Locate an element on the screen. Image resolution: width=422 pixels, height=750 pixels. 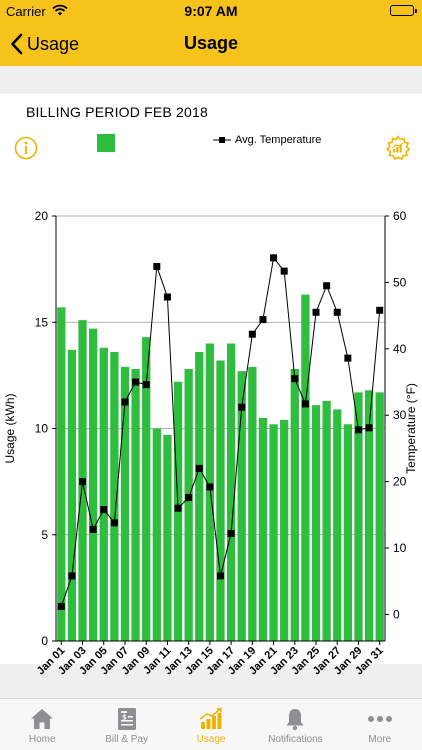
y-tick-label: 15 is located at coordinates (42, 322).